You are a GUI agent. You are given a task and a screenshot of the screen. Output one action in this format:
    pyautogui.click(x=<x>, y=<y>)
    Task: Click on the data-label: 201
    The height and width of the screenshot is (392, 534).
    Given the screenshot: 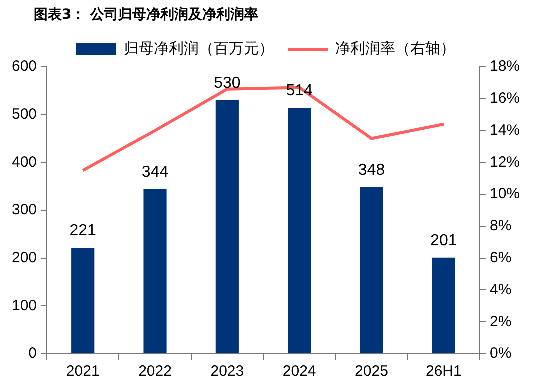 What is the action you would take?
    pyautogui.click(x=444, y=241)
    